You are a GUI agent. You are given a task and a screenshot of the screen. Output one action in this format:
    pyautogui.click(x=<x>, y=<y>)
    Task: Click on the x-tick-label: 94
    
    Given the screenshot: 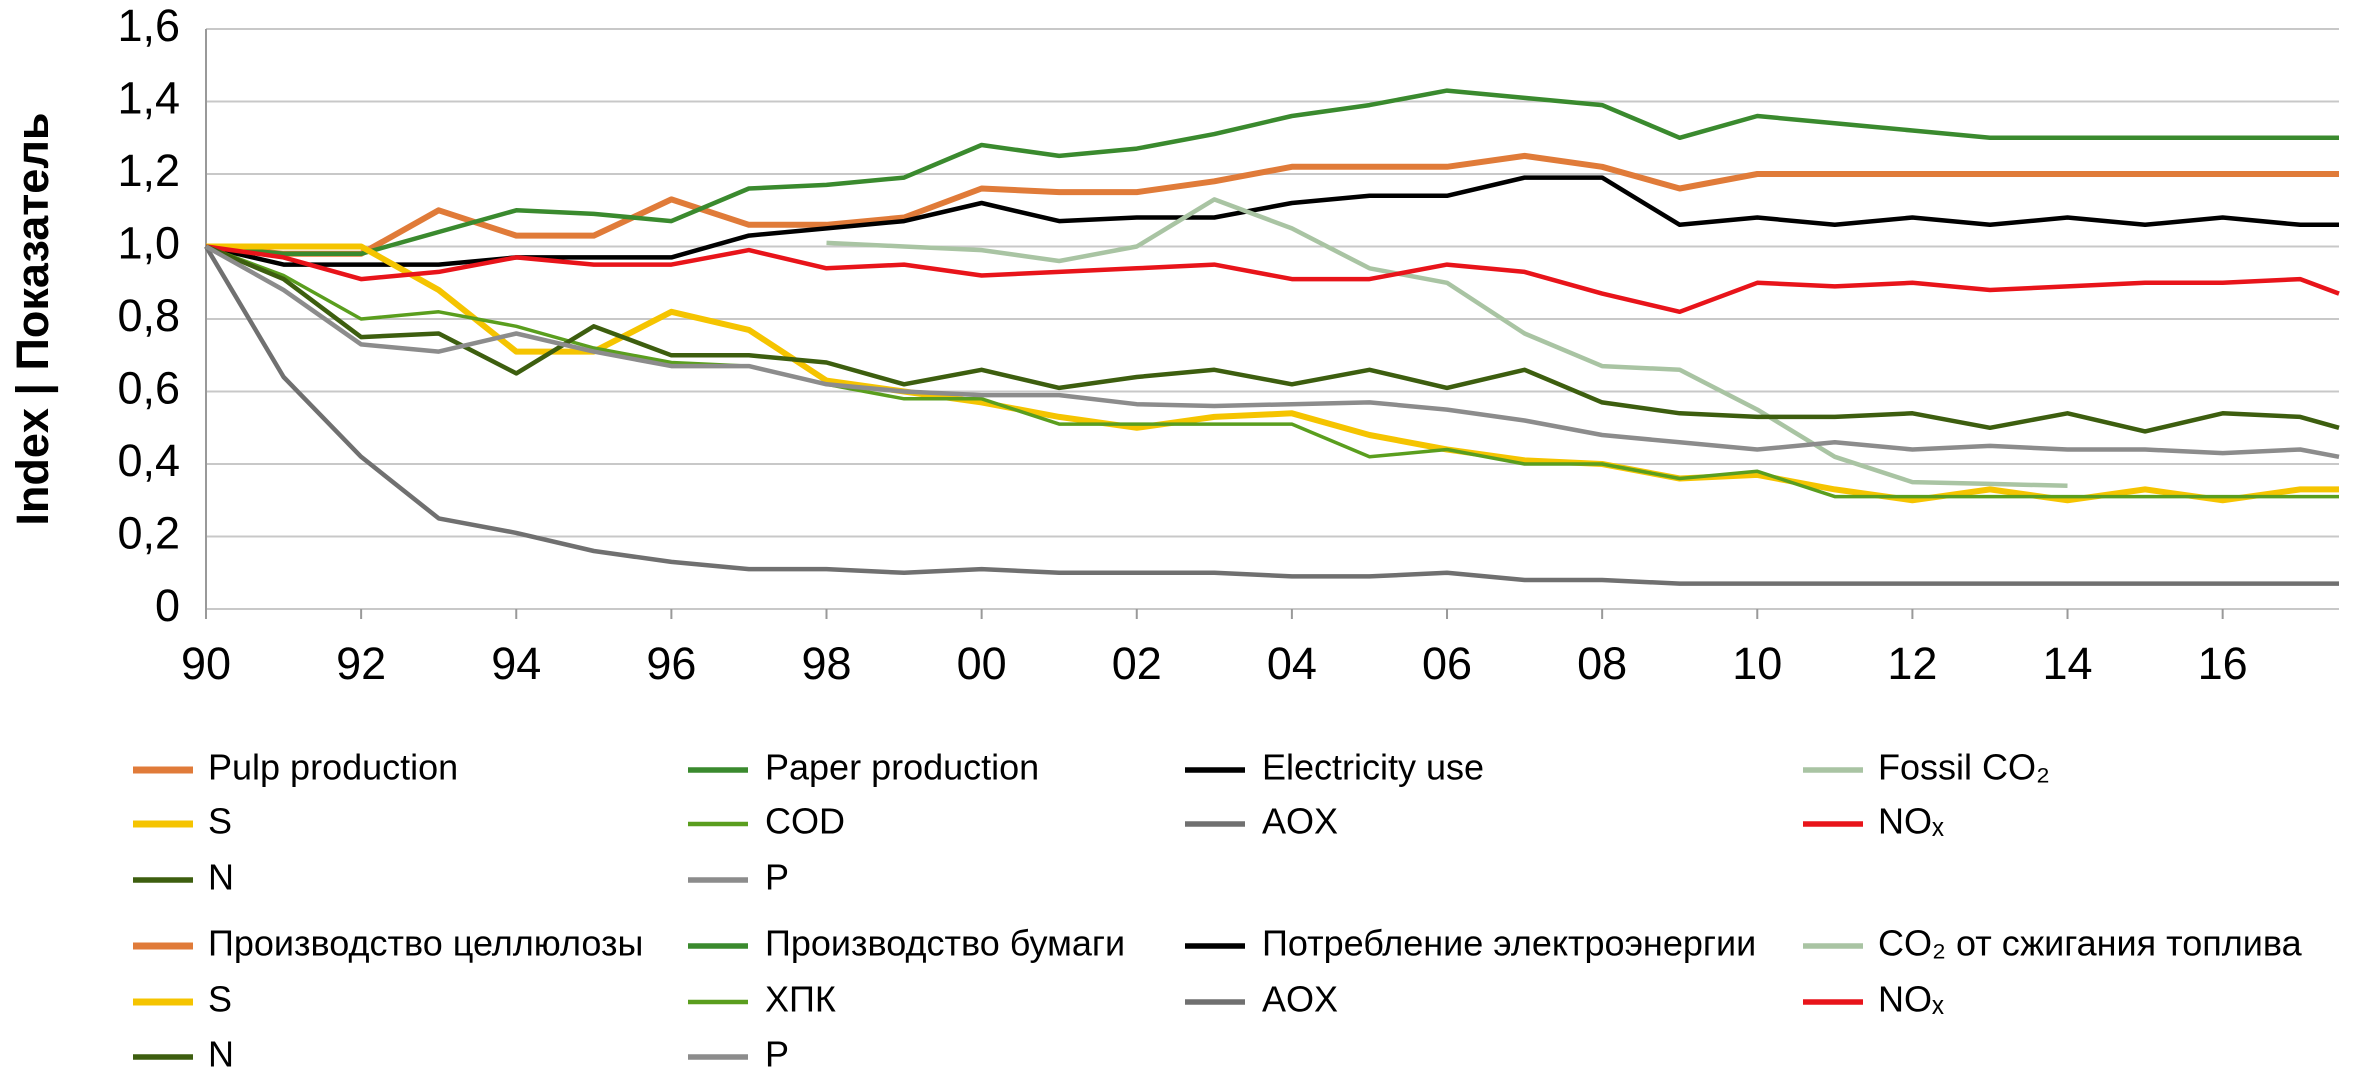 What is the action you would take?
    pyautogui.click(x=516, y=663)
    